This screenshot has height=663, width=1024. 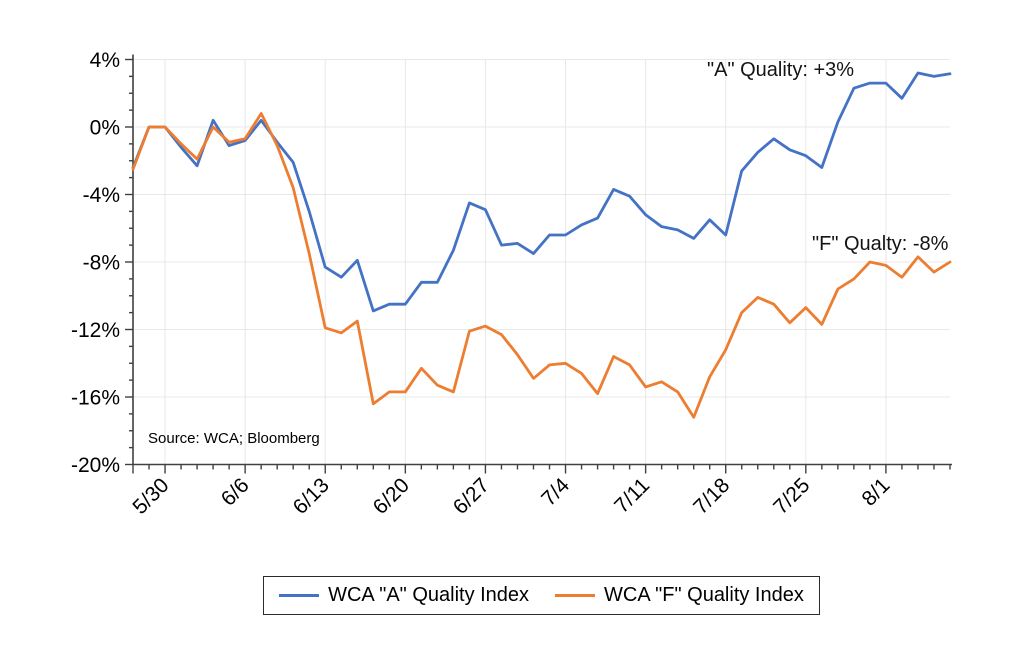 I want to click on y-tick-label: -20%, so click(x=95, y=465).